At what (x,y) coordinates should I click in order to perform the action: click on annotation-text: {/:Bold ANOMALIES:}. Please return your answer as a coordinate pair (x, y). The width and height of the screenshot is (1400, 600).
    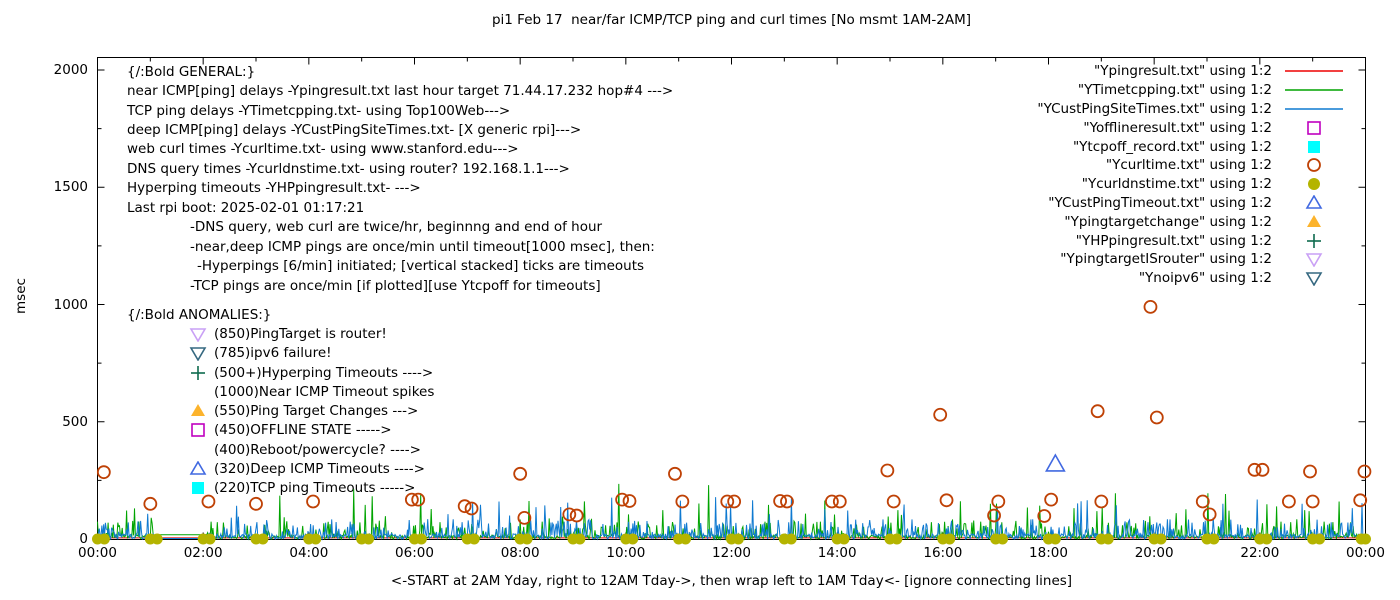
    Looking at the image, I should click on (199, 314).